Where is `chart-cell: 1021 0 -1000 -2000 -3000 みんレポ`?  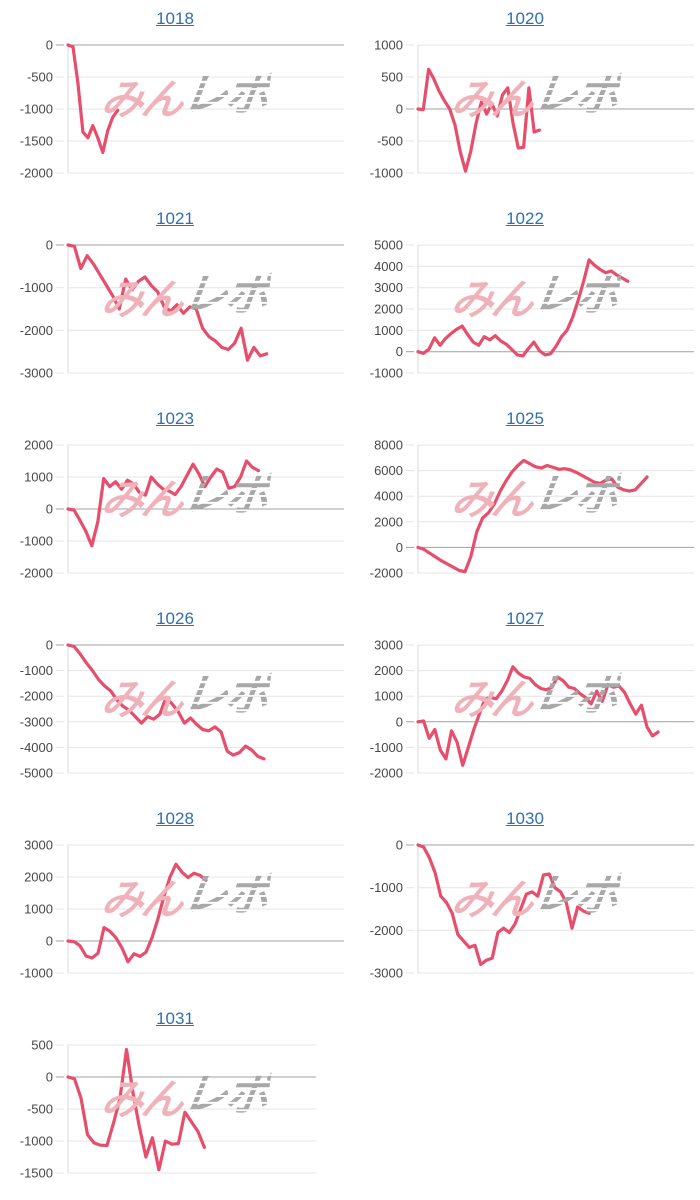 chart-cell: 1021 0 -1000 -2000 -3000 みんレポ is located at coordinates (175, 300).